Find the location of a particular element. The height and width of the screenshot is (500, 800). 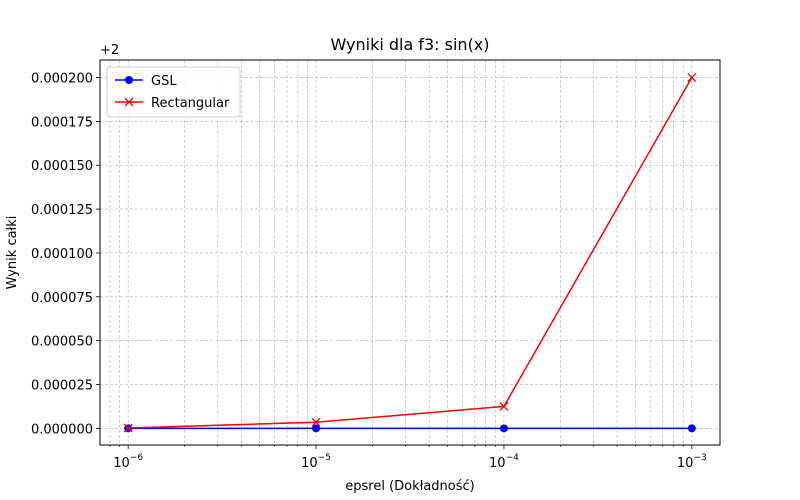

legend-label: Rectangular is located at coordinates (190, 103).